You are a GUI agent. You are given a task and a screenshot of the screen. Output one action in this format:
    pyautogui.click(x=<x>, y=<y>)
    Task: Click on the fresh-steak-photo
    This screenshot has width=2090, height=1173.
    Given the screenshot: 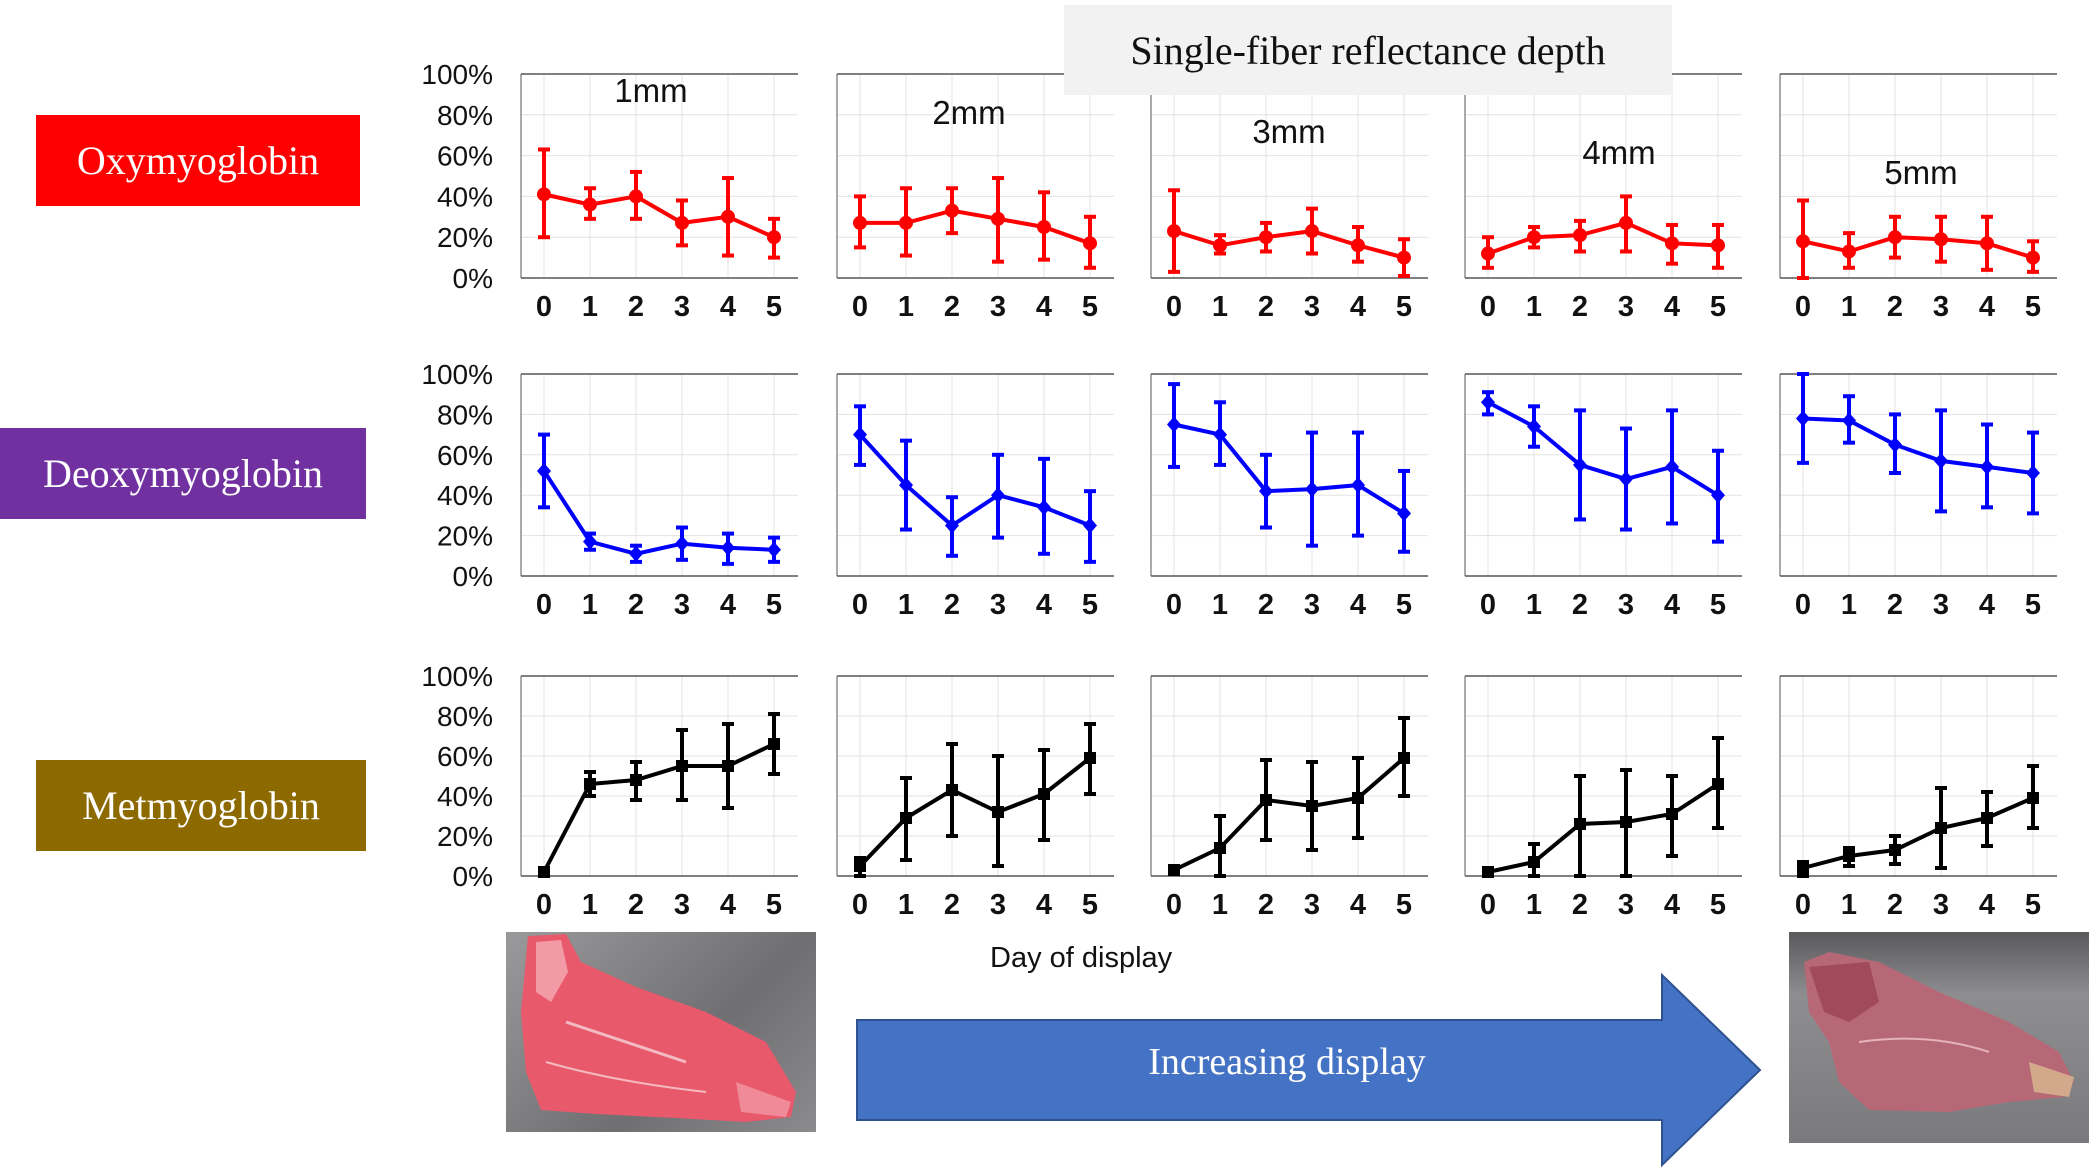 What is the action you would take?
    pyautogui.click(x=661, y=1032)
    